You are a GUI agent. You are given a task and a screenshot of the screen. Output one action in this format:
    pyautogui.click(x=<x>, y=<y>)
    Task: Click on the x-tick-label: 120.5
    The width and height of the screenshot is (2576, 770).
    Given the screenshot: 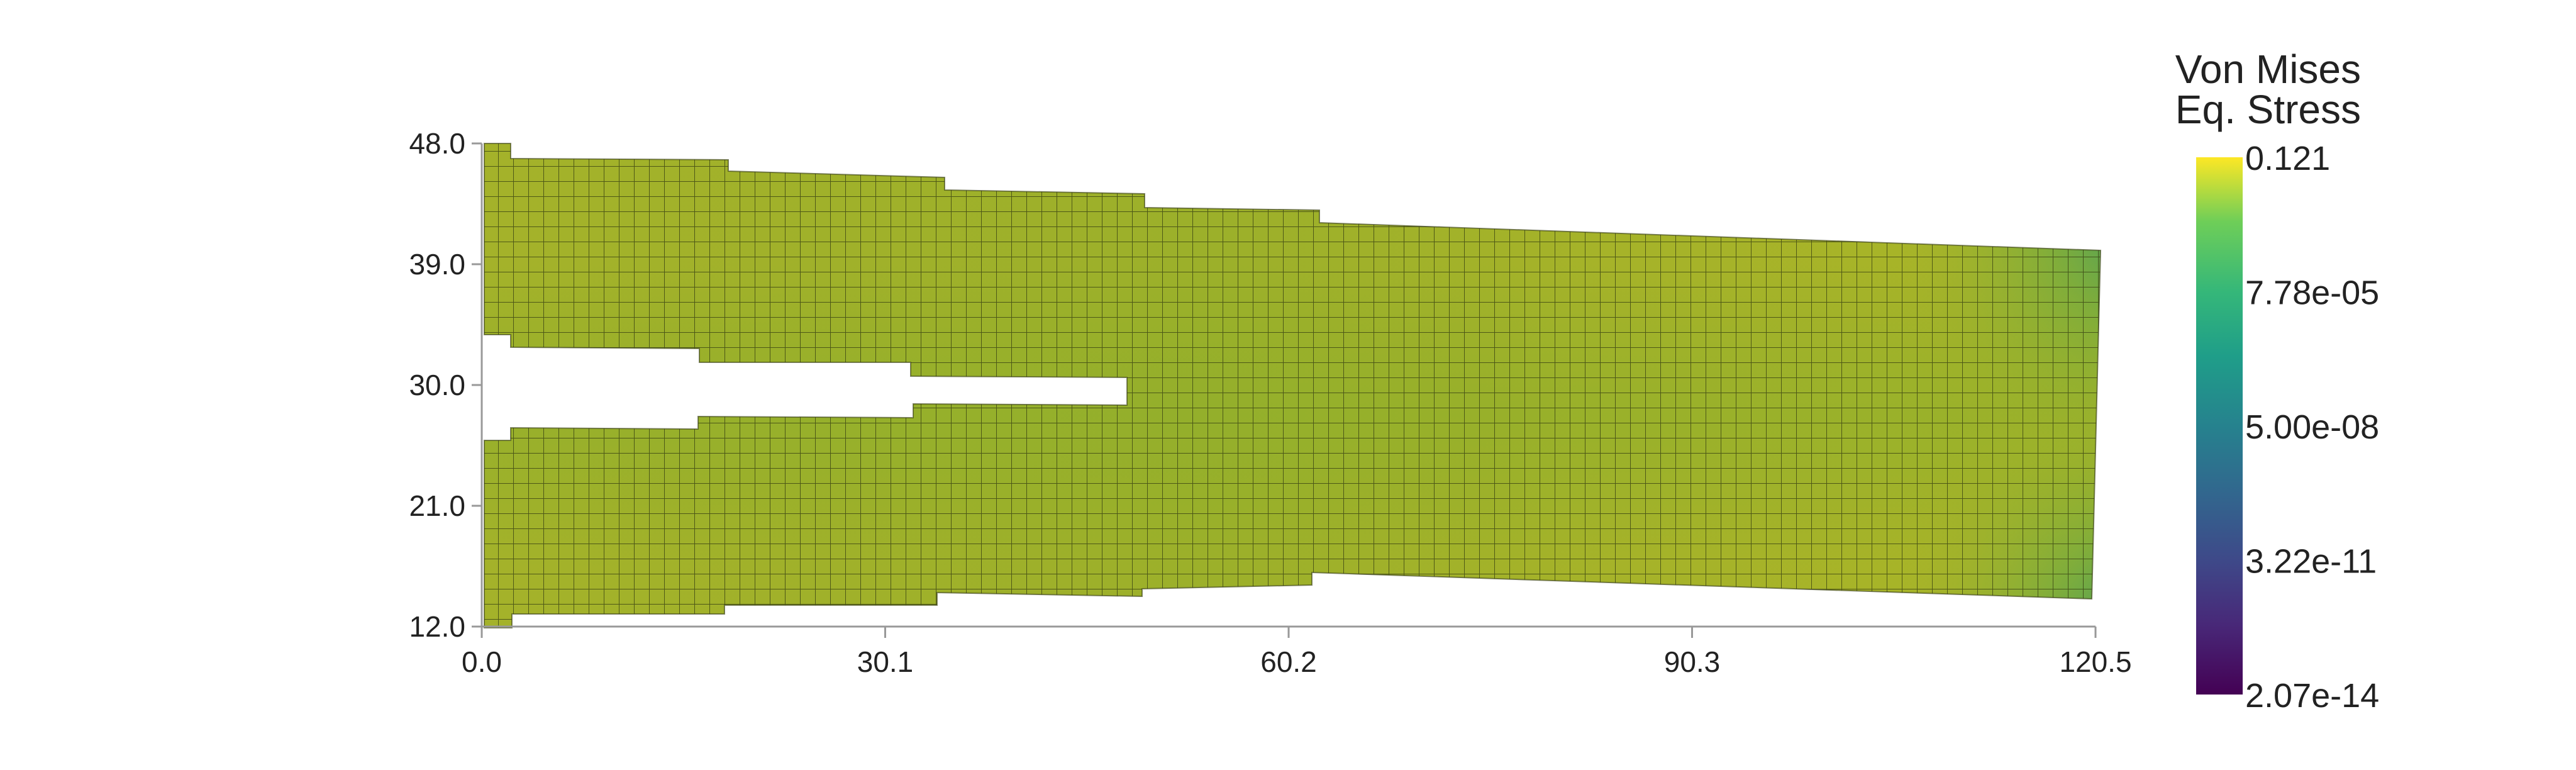 What is the action you would take?
    pyautogui.click(x=2095, y=661)
    